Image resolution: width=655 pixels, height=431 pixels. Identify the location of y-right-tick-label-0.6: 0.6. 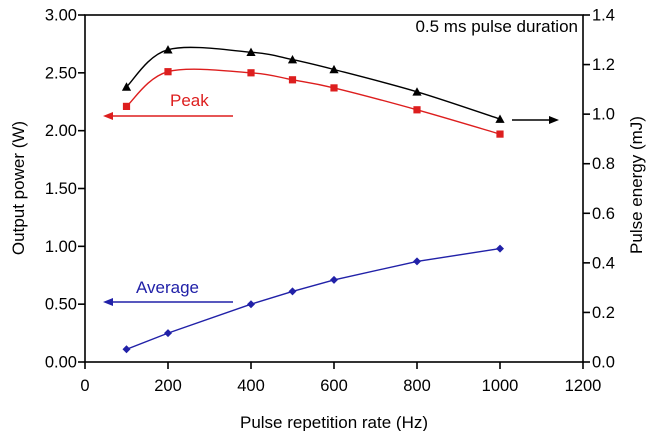
(603, 214).